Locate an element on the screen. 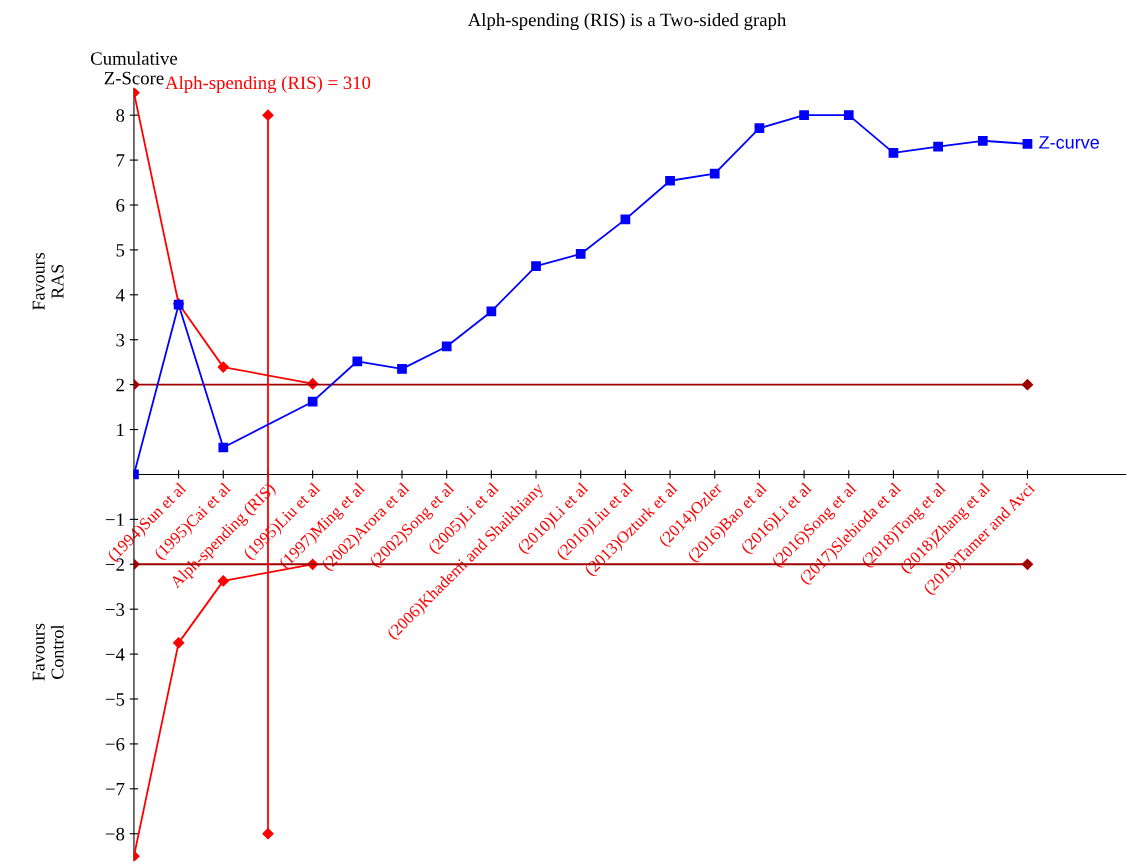 The image size is (1140, 865). y-tick-label: −6 is located at coordinates (115, 744).